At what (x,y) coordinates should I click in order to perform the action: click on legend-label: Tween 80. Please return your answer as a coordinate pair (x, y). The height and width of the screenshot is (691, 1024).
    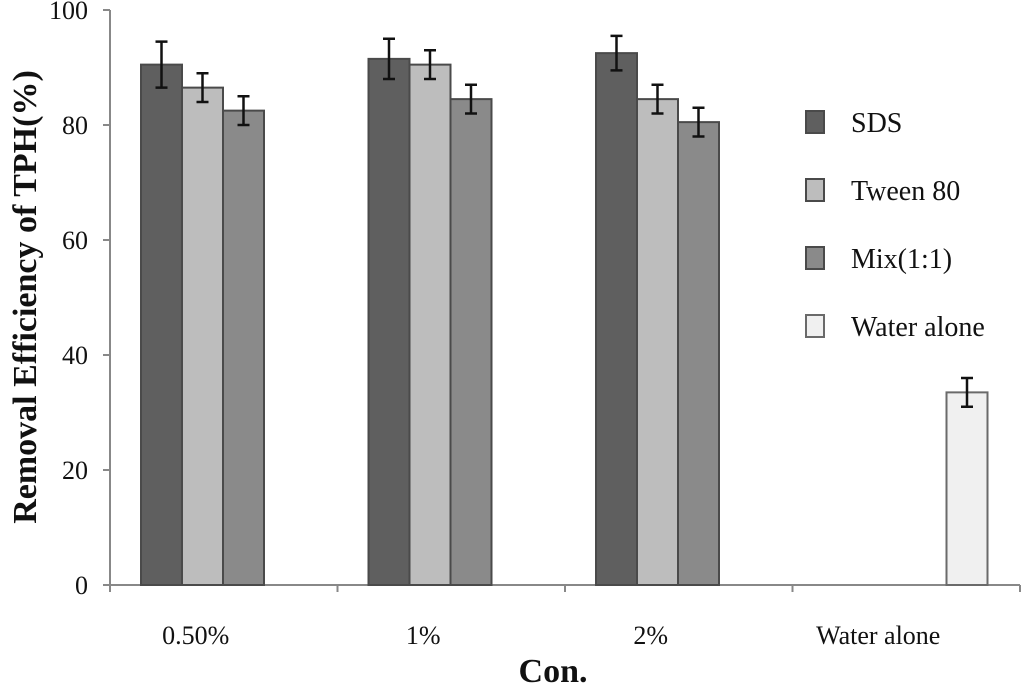
    Looking at the image, I should click on (905, 191).